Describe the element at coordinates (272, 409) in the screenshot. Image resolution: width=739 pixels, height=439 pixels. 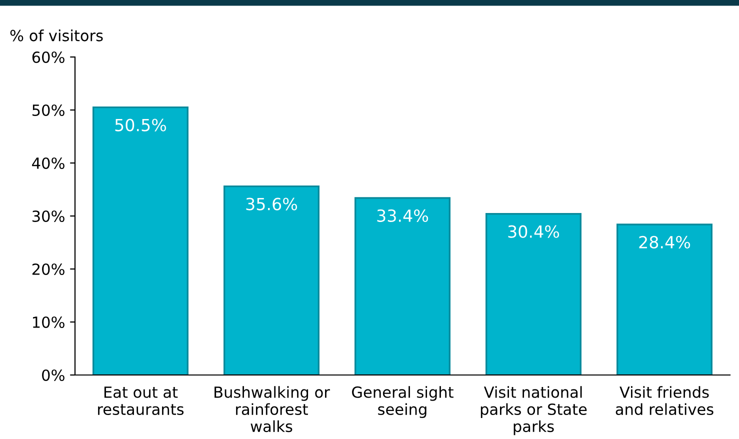
I see `x-tick-label: Bushwalking or rainforest walks` at that location.